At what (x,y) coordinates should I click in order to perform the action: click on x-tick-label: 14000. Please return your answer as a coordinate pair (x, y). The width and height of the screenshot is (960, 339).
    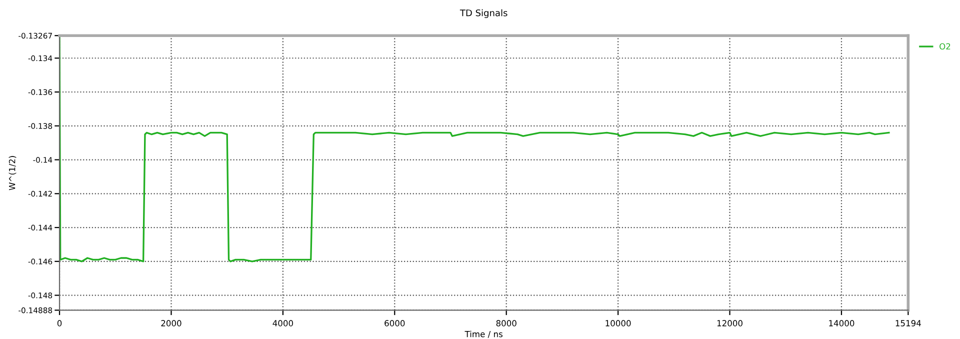
    Looking at the image, I should click on (841, 323).